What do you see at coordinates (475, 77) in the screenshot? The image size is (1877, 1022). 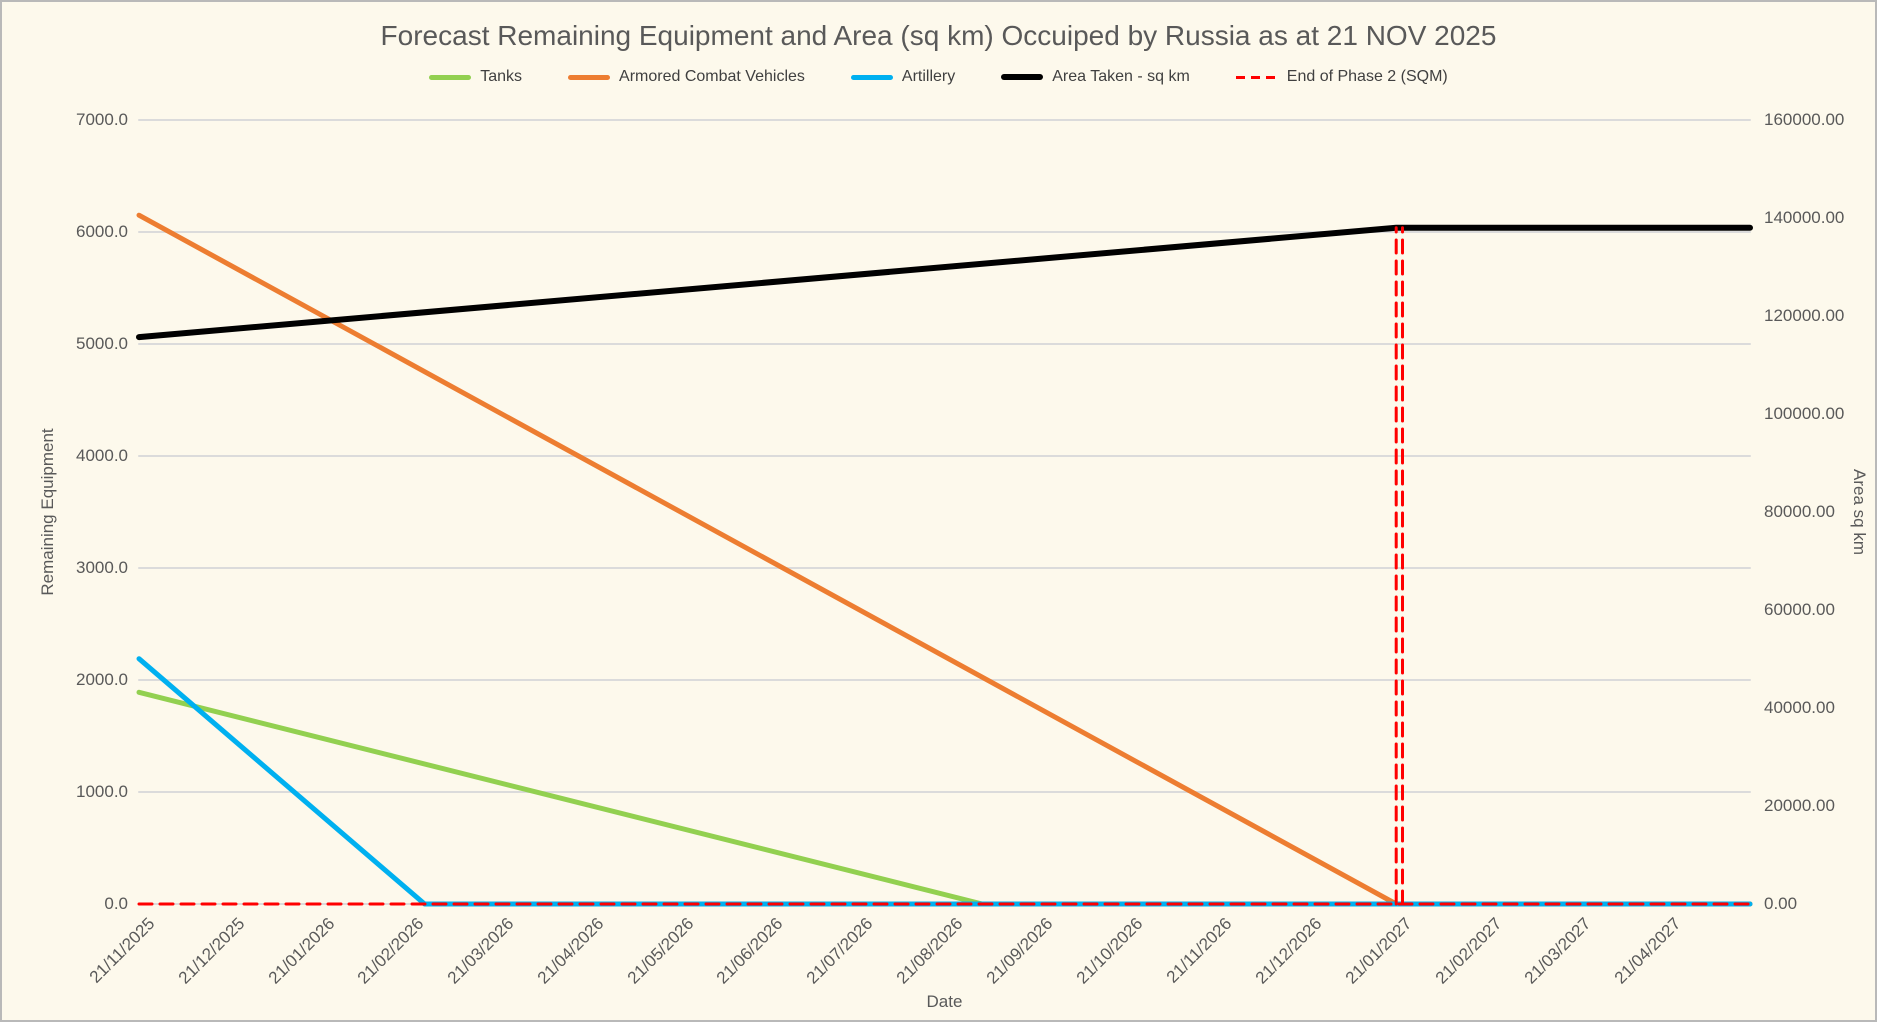 I see `legend-item-tanks: Tanks` at bounding box center [475, 77].